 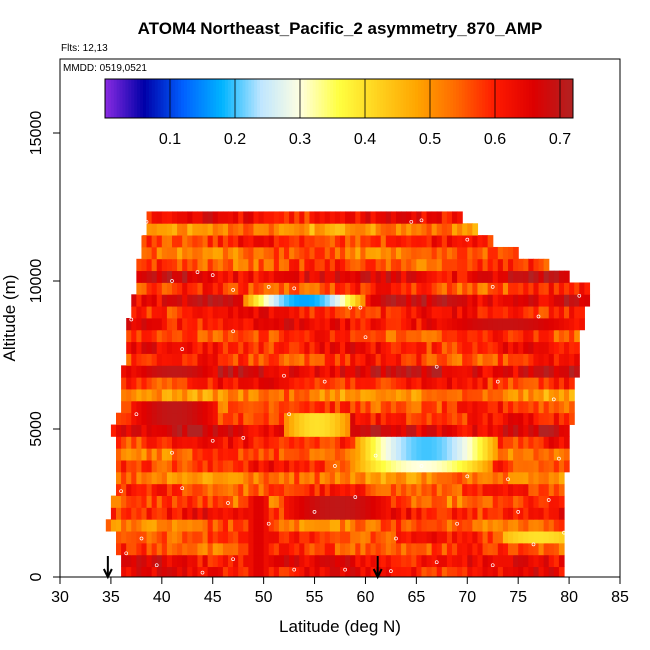 What do you see at coordinates (60, 597) in the screenshot?
I see `x-tick-label: 30` at bounding box center [60, 597].